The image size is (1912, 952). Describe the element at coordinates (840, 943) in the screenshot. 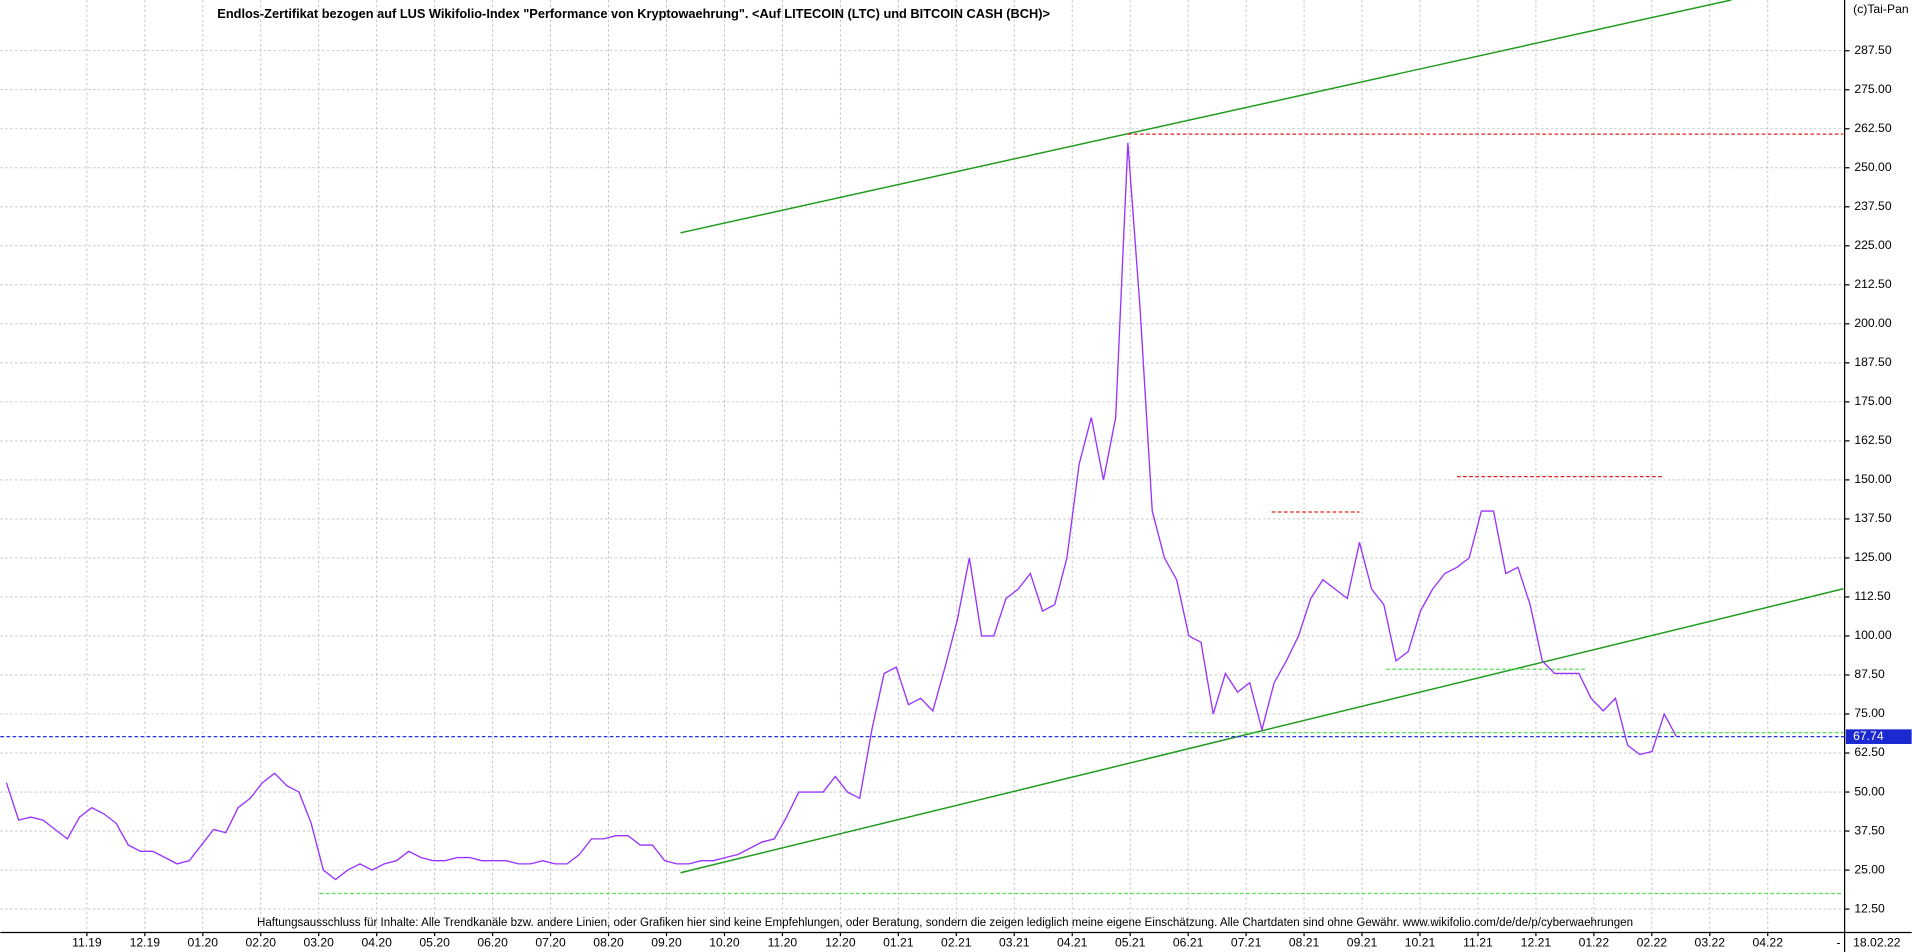

I see `x-tick-label: 12.20` at that location.